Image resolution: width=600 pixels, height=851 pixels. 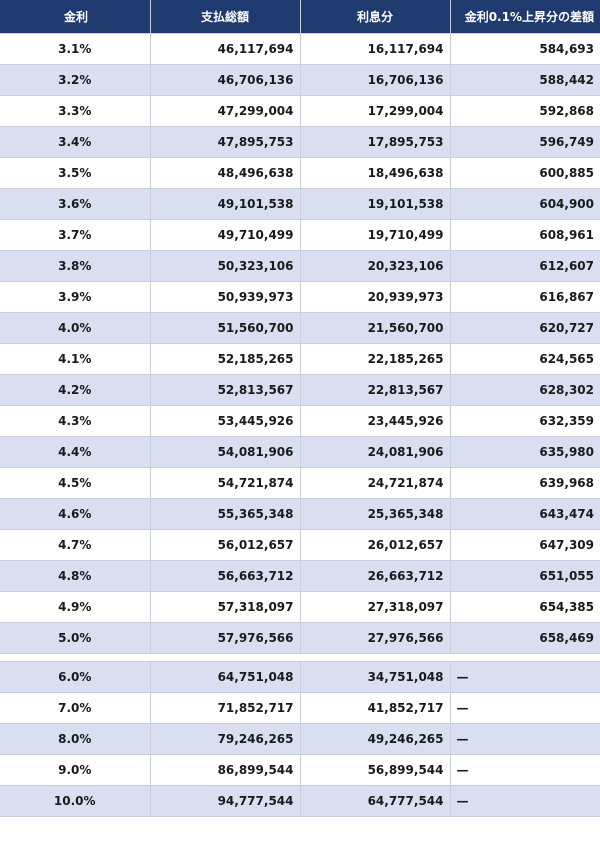 I want to click on interest-cell: 20,939,973, so click(x=375, y=297).